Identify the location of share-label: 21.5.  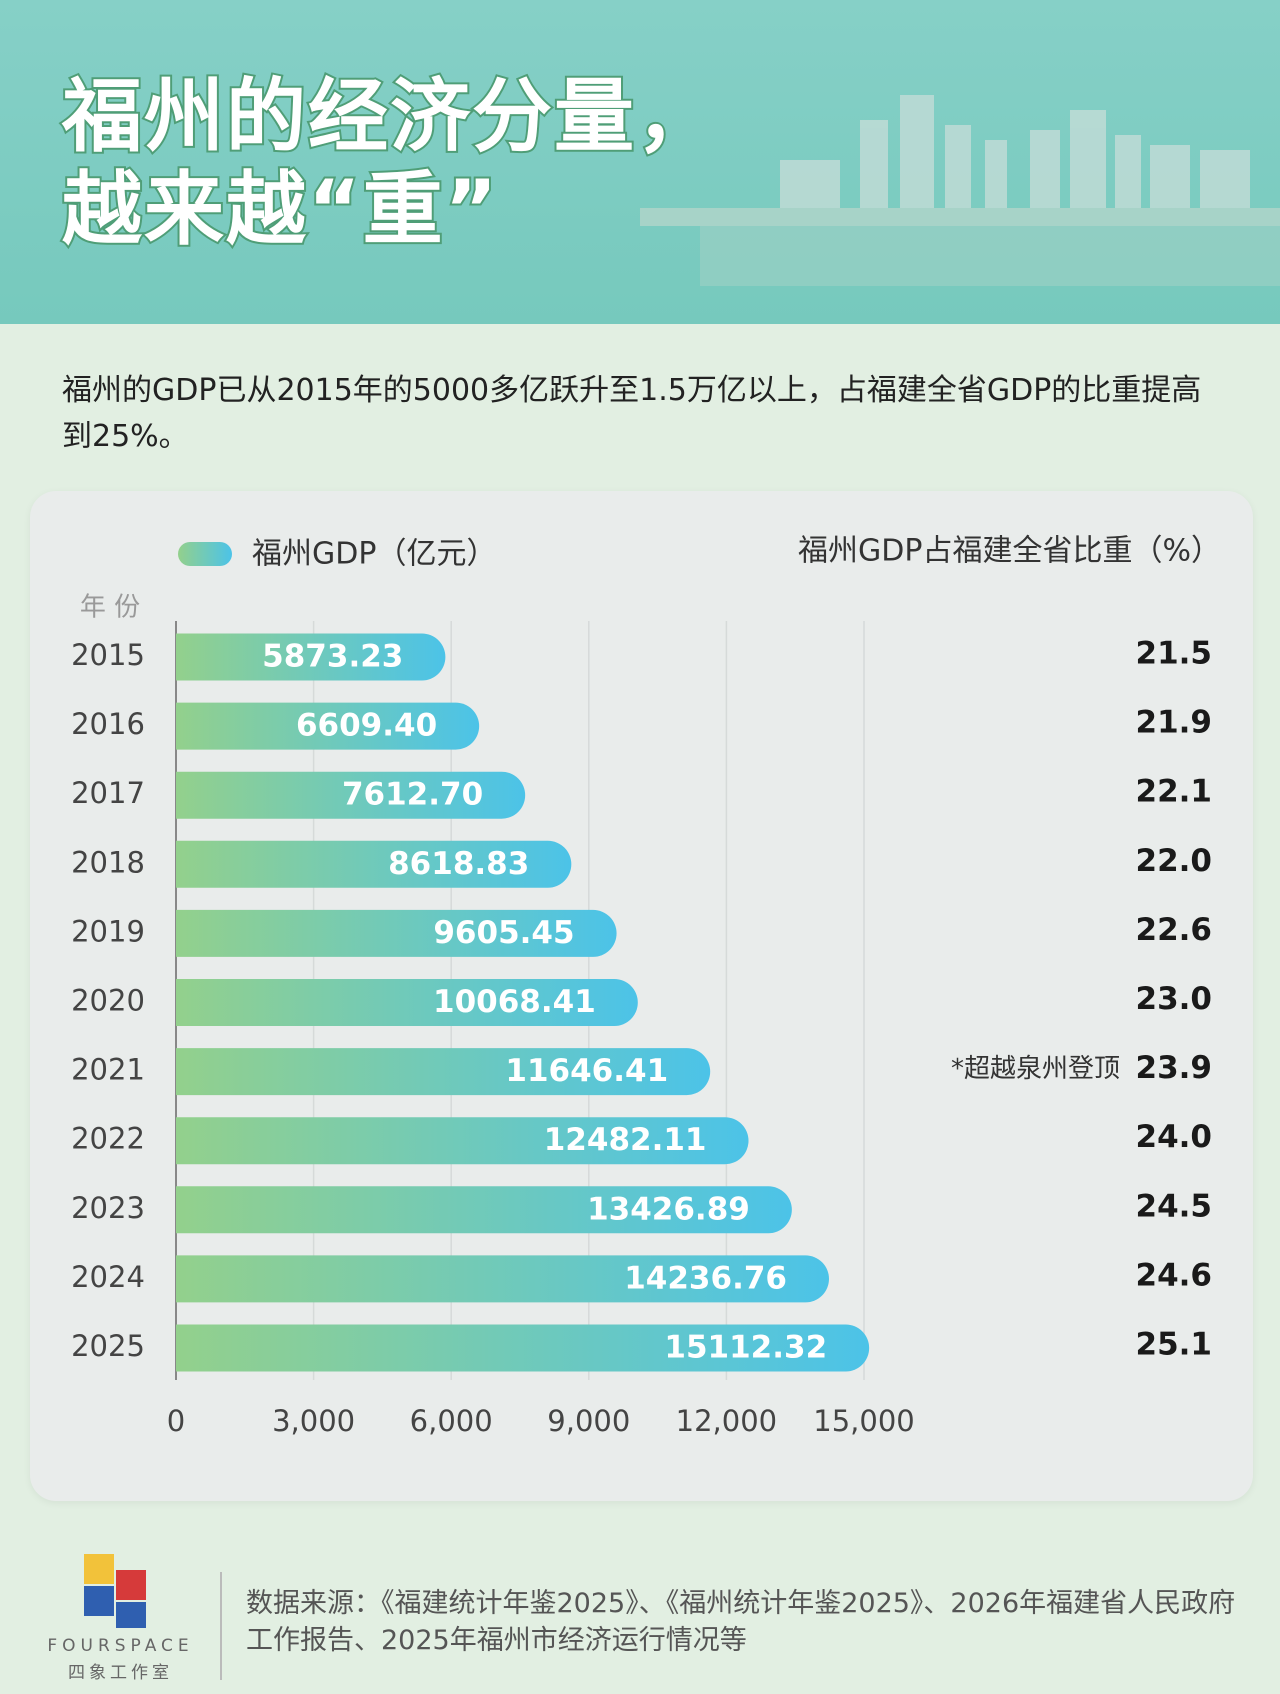
(1174, 654).